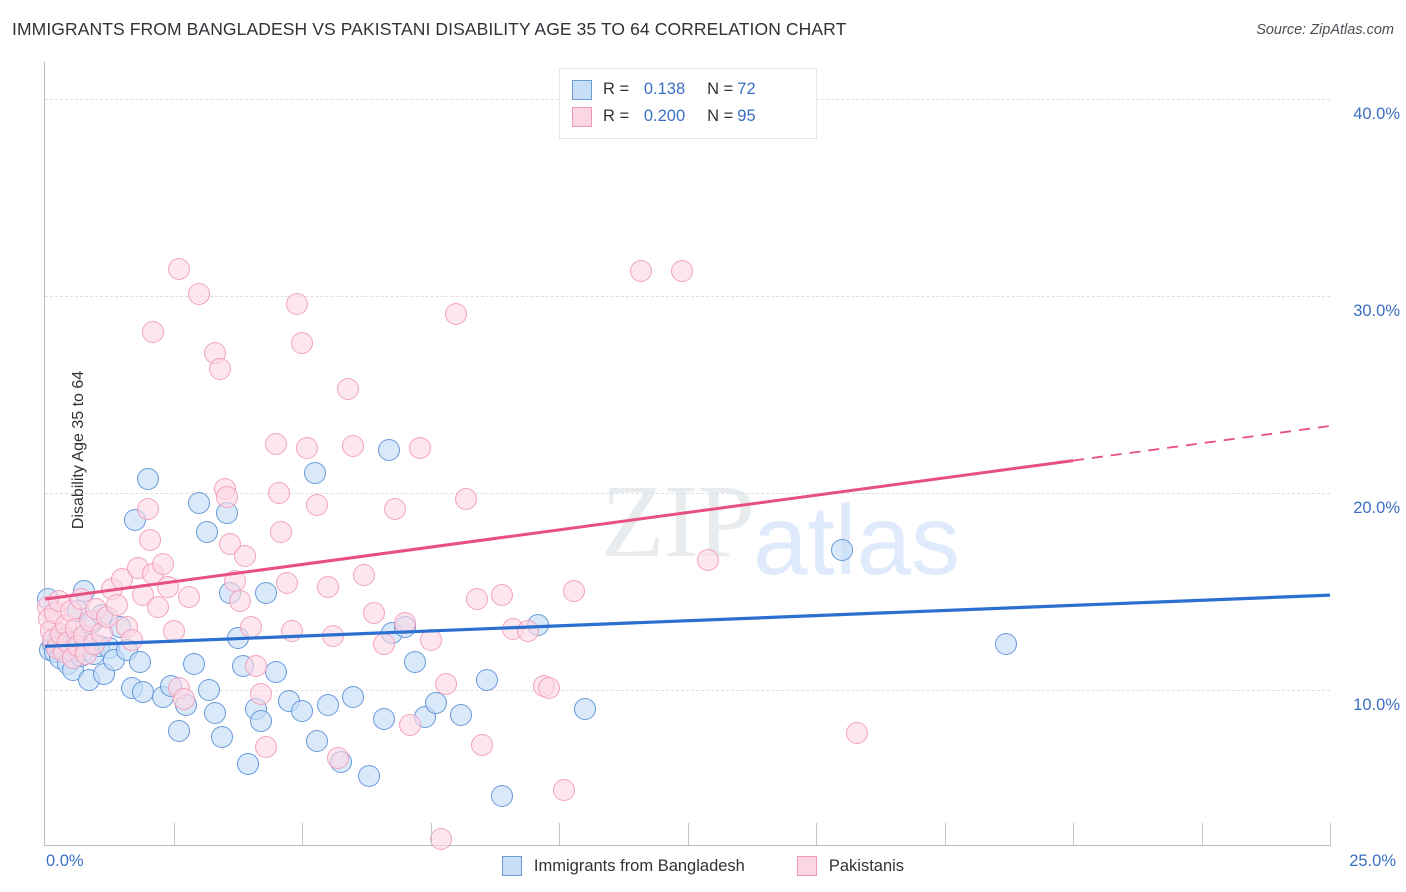  What do you see at coordinates (689, 116) in the screenshot?
I see `stats-row-pakistanis: R = 0.200 N = 95` at bounding box center [689, 116].